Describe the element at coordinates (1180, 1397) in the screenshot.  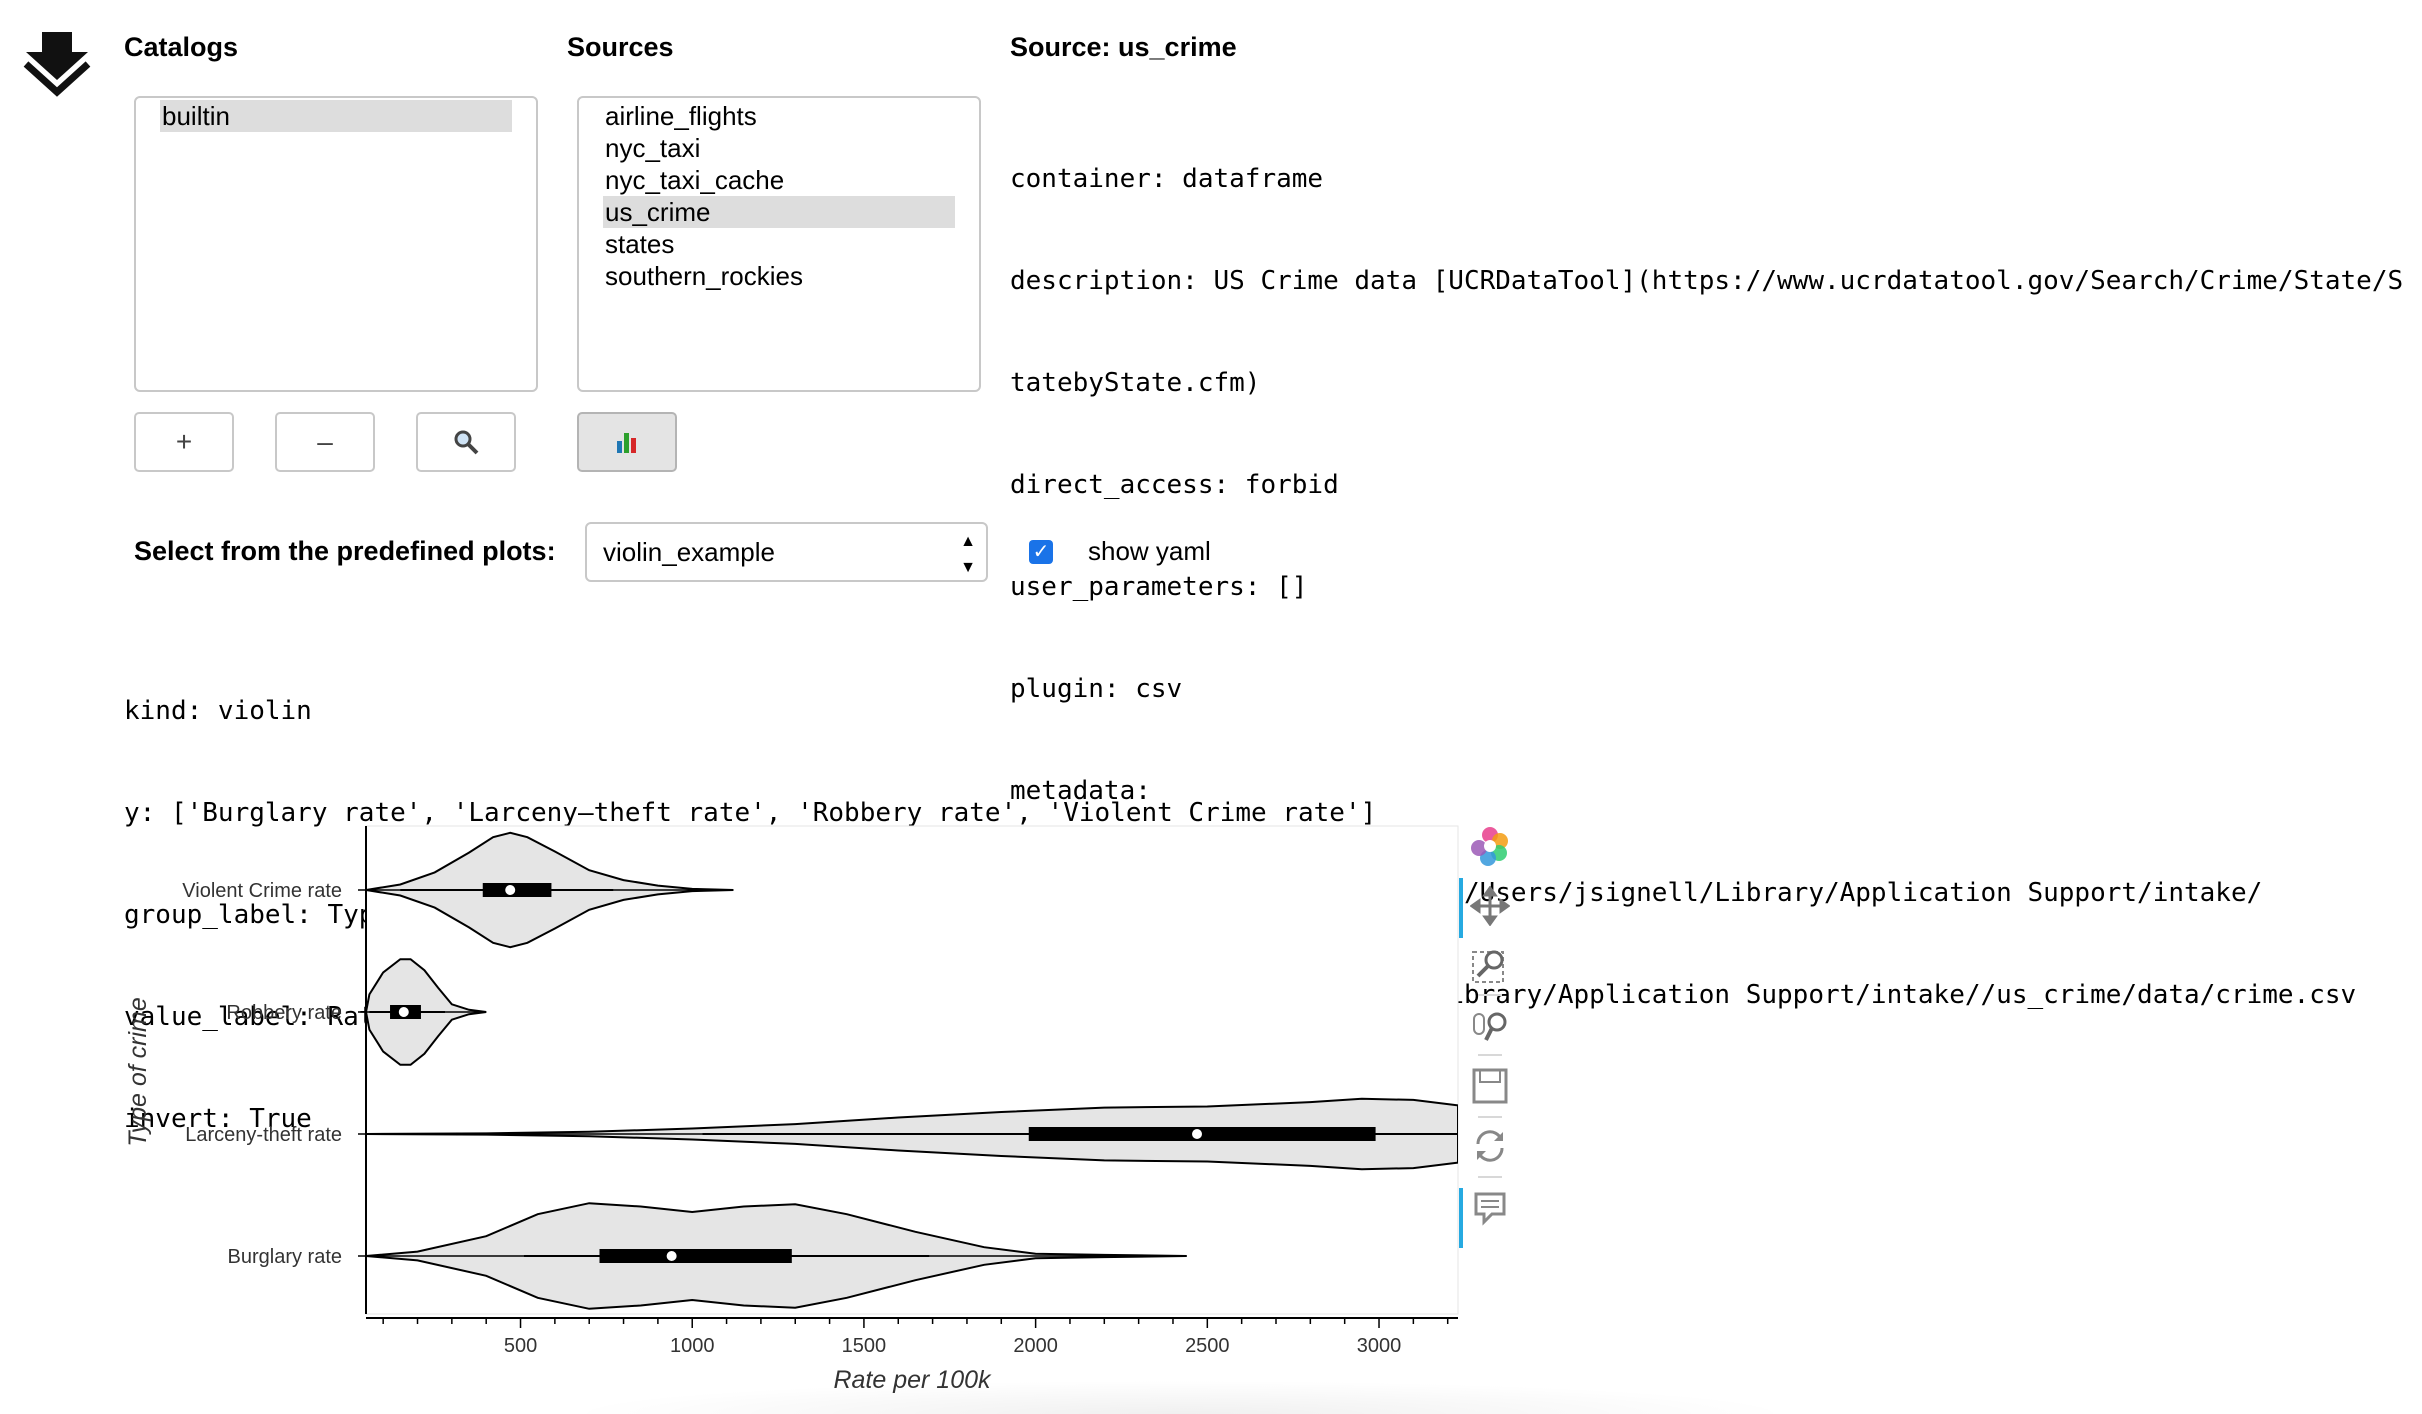
I see `bottom-shadow` at that location.